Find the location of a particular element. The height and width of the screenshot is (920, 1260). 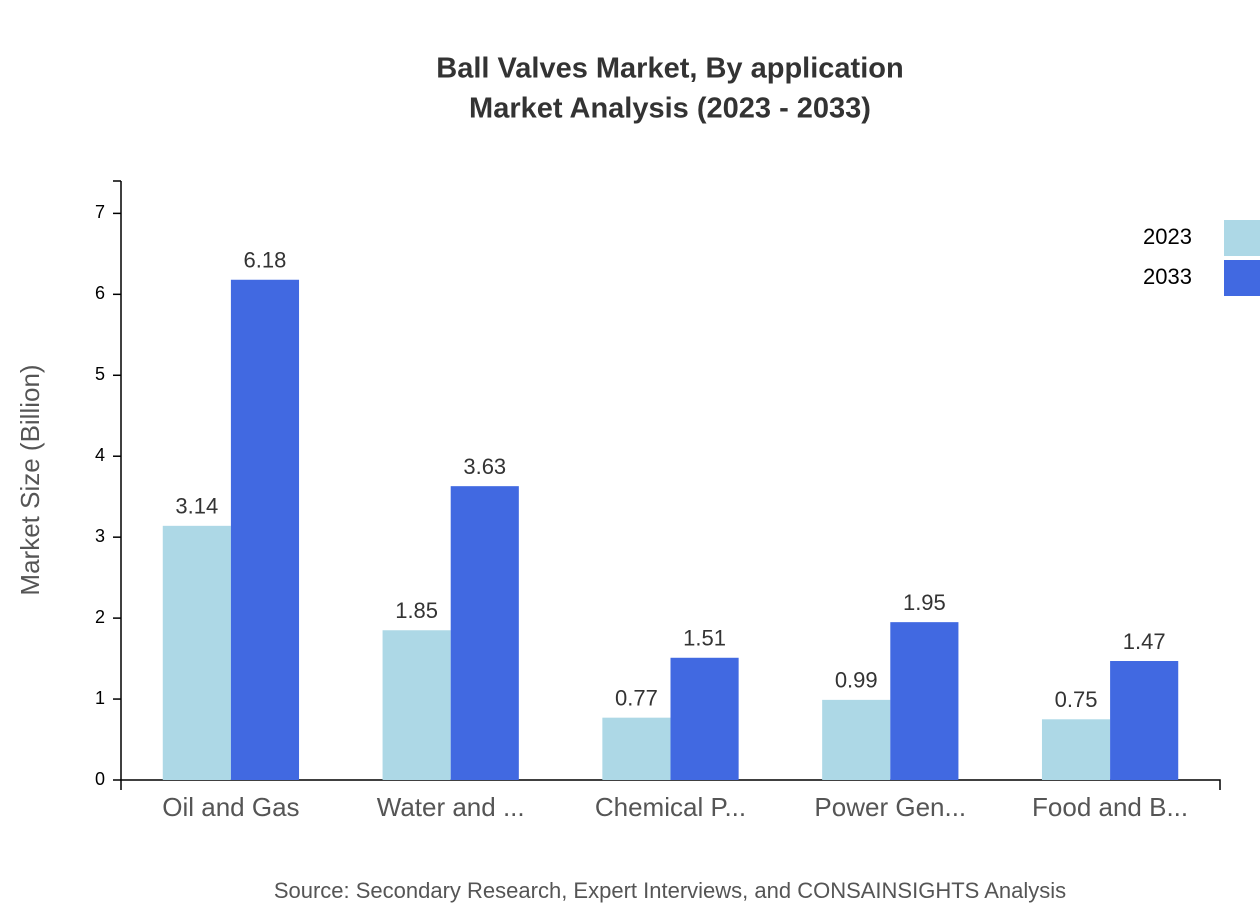

value-label: 1.51 is located at coordinates (704, 638).